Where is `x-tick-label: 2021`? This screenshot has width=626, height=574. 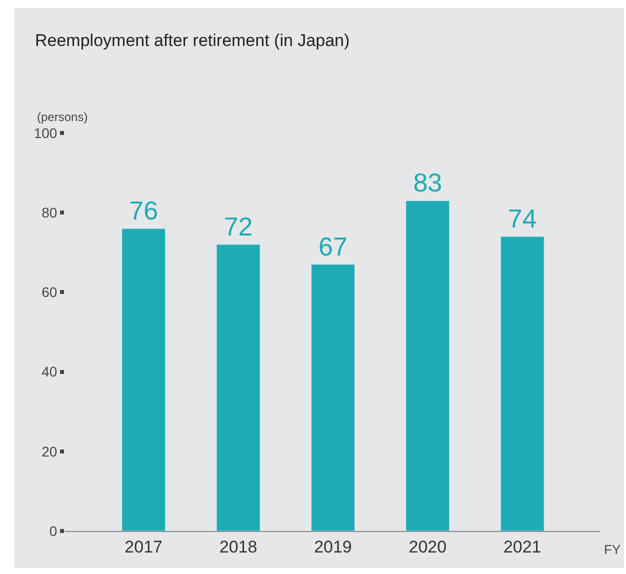
x-tick-label: 2021 is located at coordinates (522, 546).